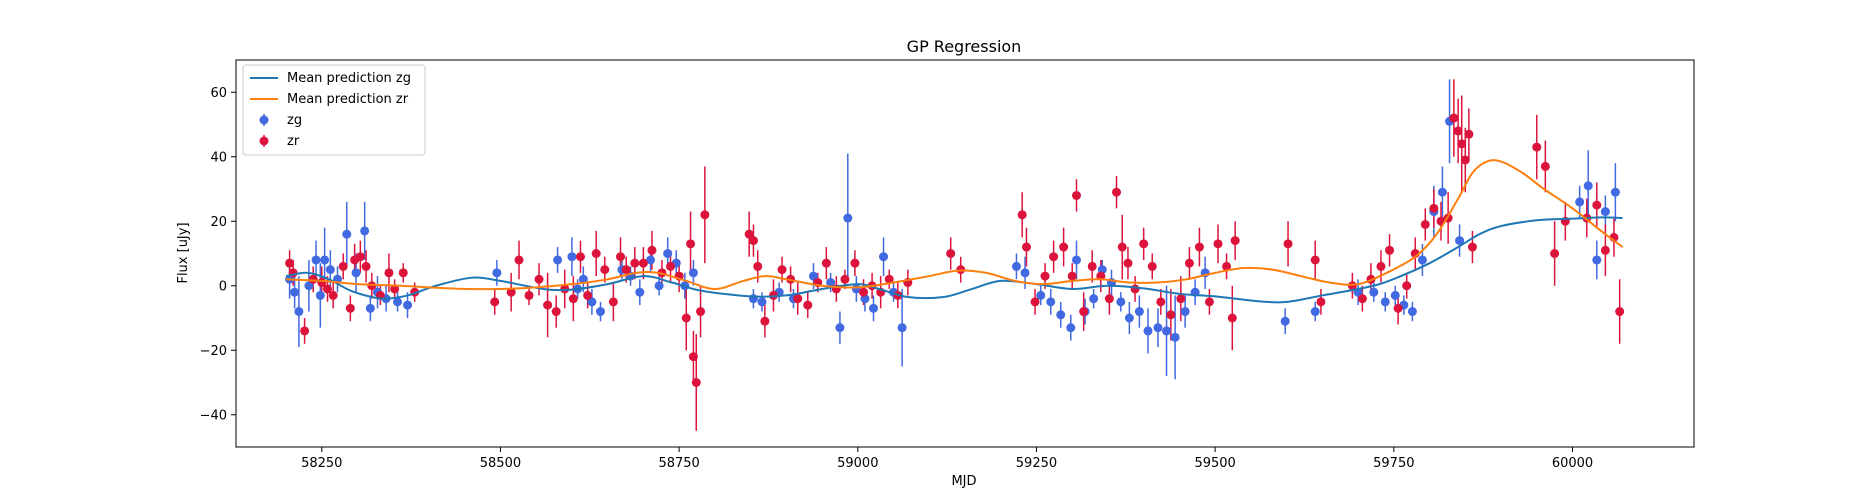  What do you see at coordinates (1036, 463) in the screenshot?
I see `x-tick-label: 59250` at bounding box center [1036, 463].